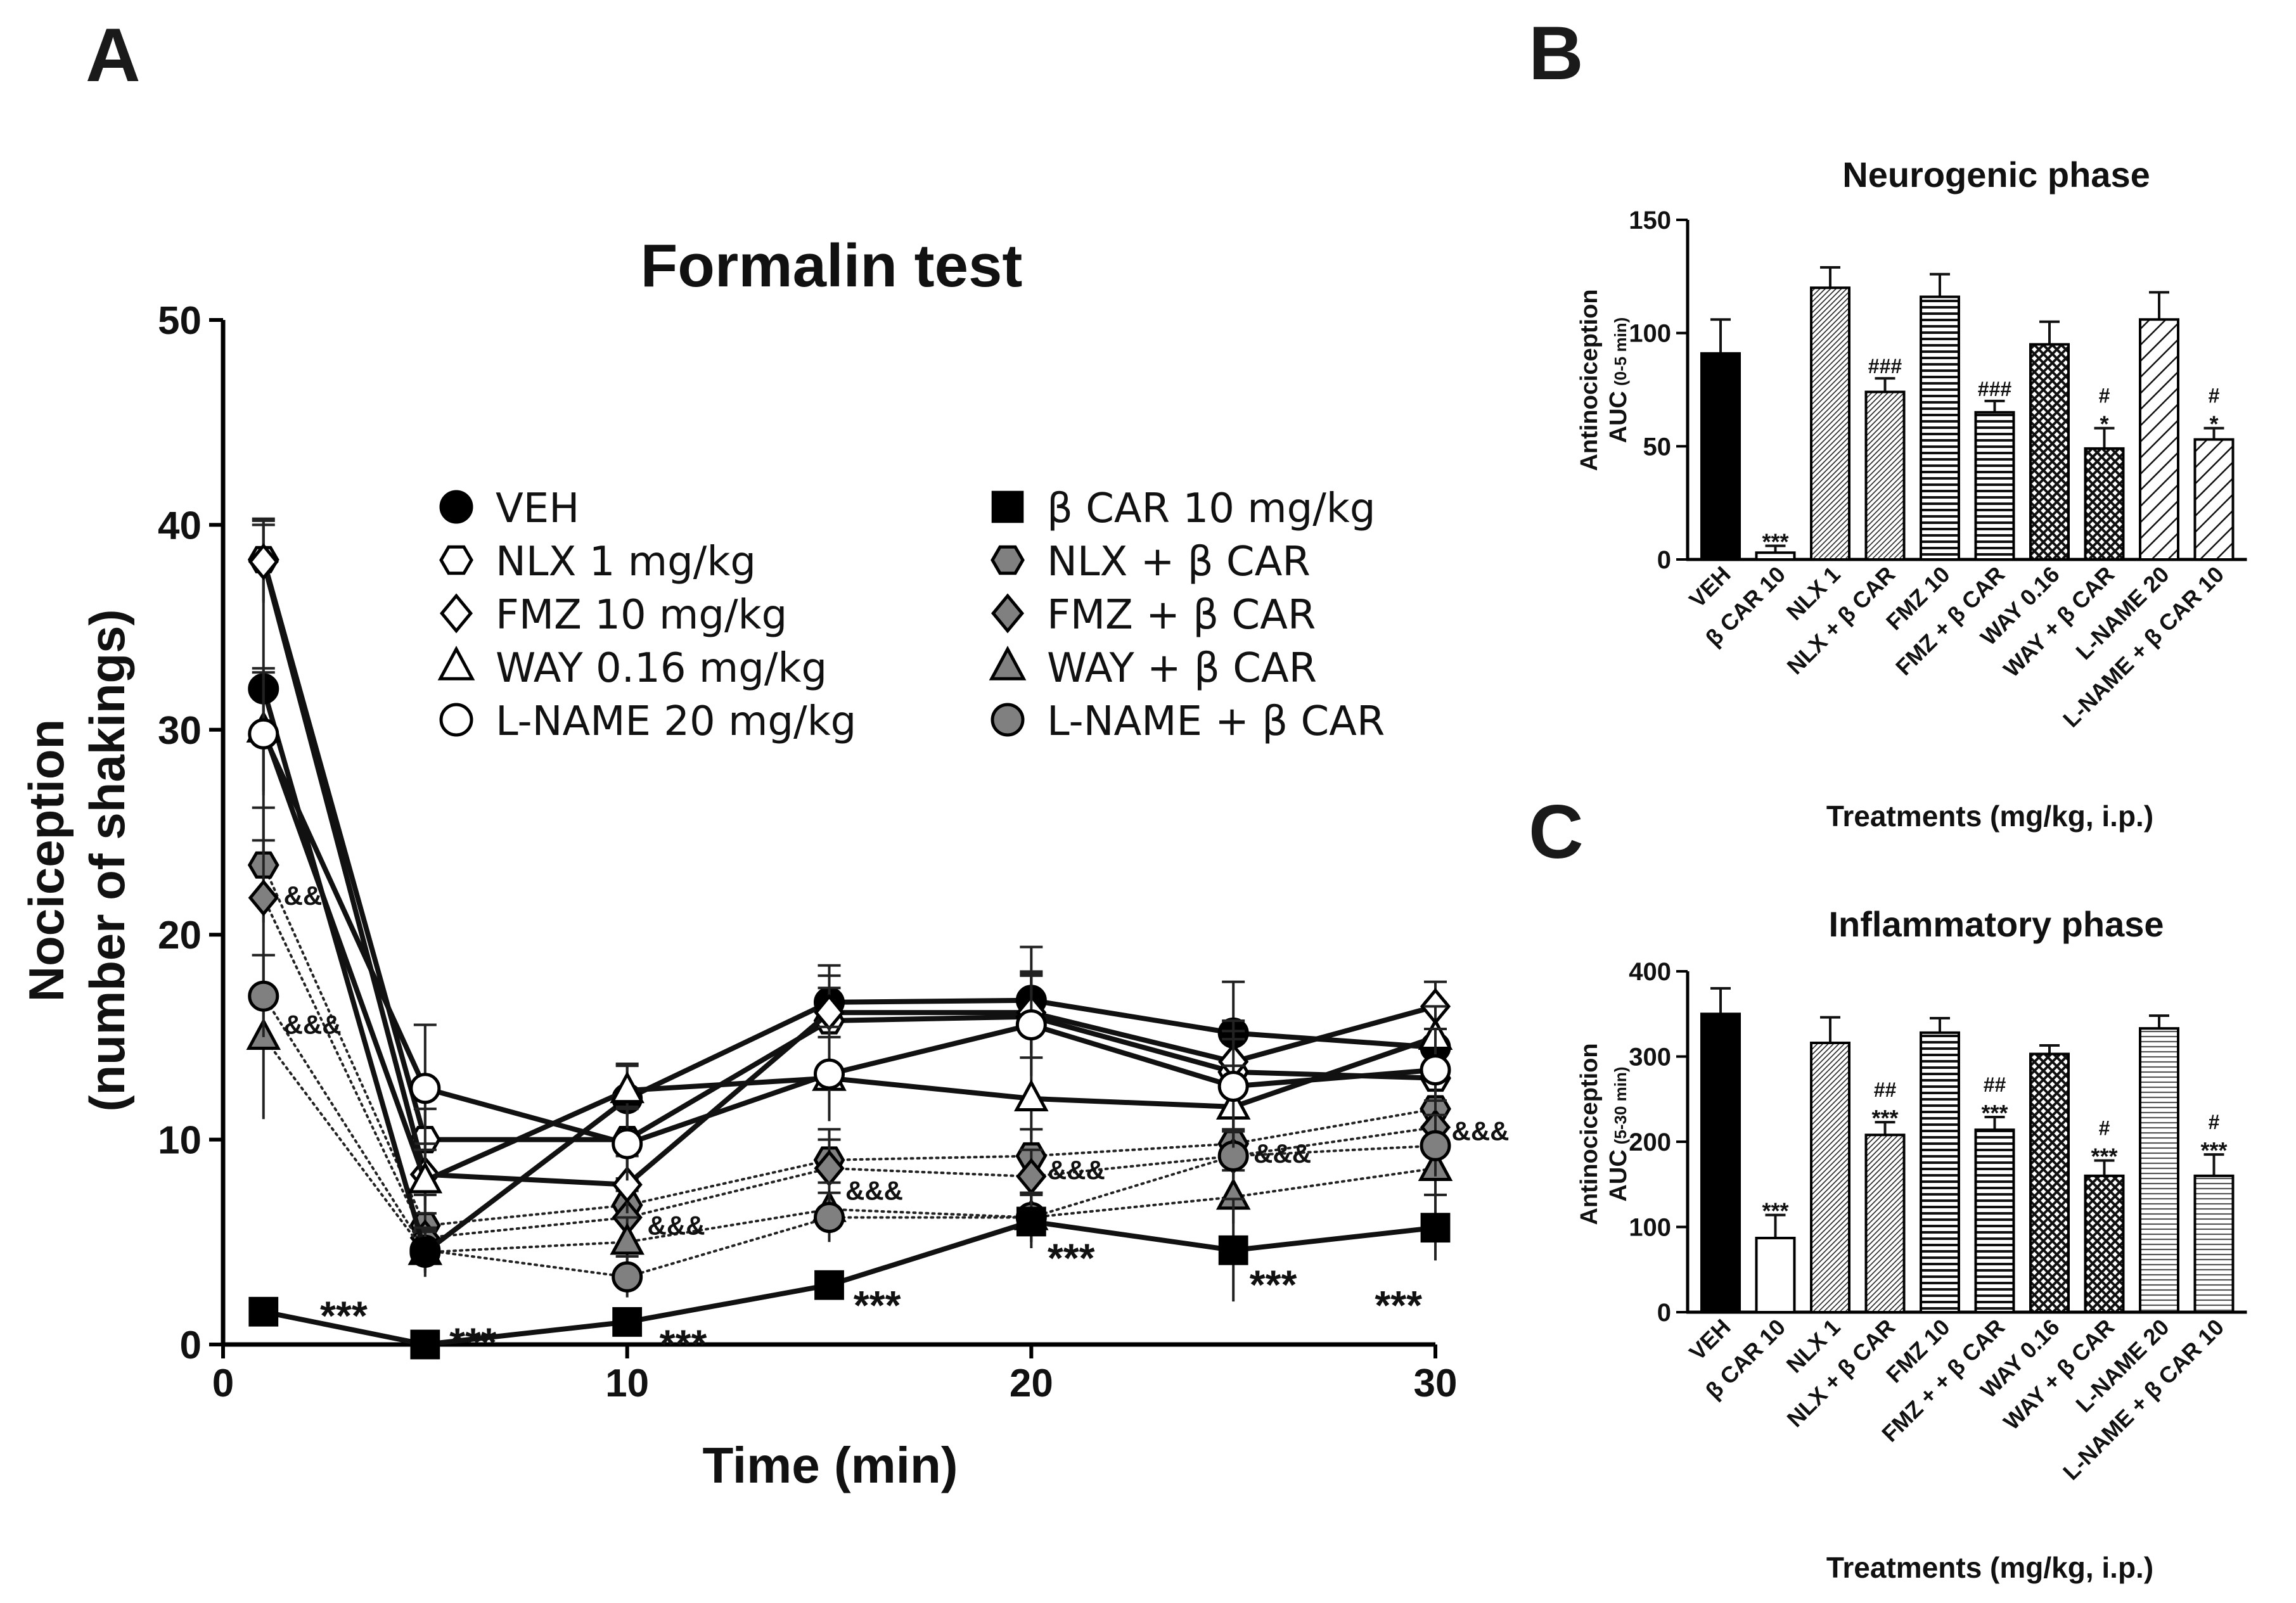  Describe the element at coordinates (1995, 1221) in the screenshot. I see `chart-c-bar-fmz-beta-car` at that location.